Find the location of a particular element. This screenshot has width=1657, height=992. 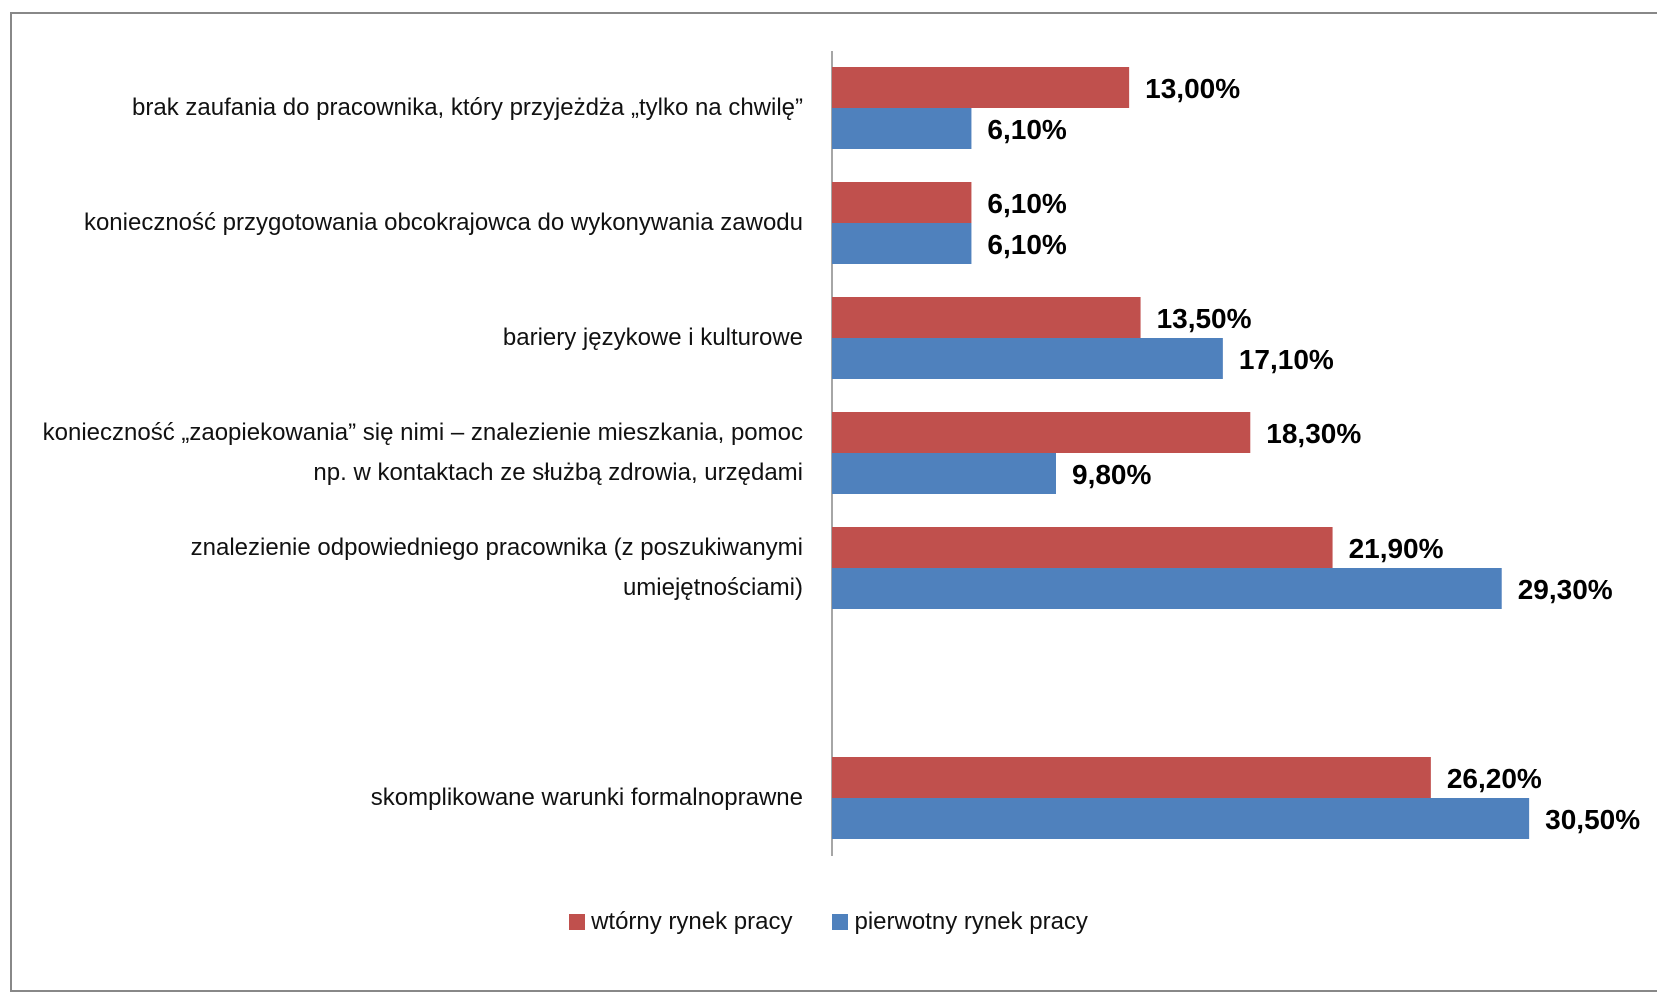

legend-label: wtórny rynek pracy is located at coordinates (692, 921).